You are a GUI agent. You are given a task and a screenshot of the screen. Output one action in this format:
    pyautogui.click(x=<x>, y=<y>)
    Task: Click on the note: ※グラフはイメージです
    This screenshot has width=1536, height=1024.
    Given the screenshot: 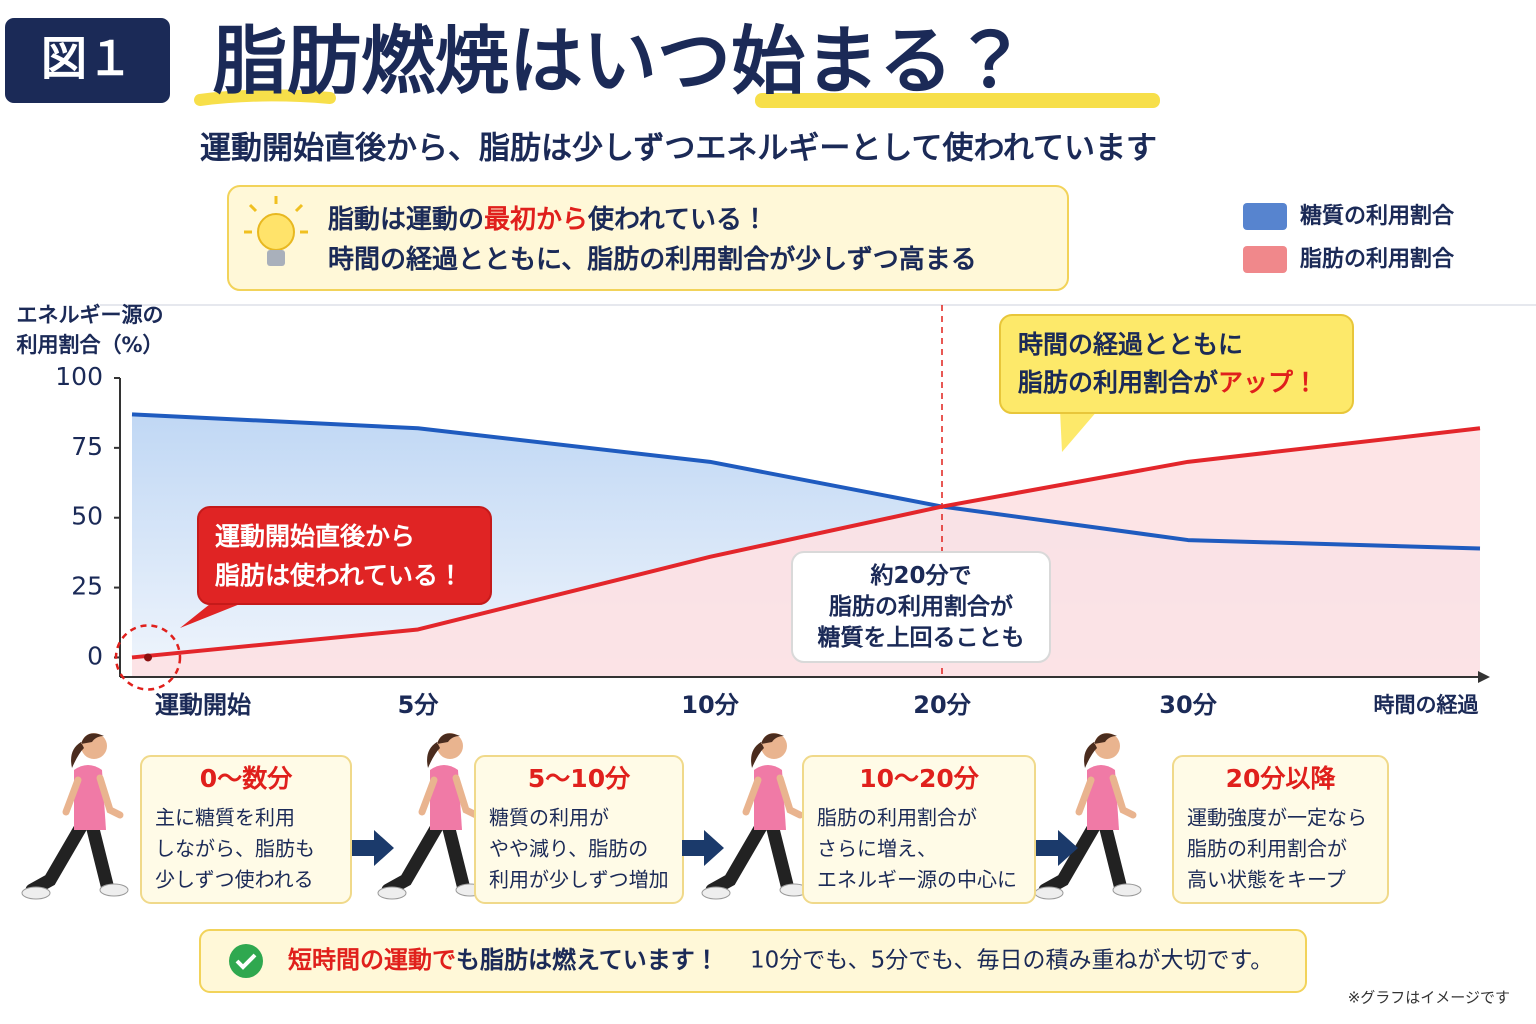 What is the action you would take?
    pyautogui.click(x=1429, y=998)
    